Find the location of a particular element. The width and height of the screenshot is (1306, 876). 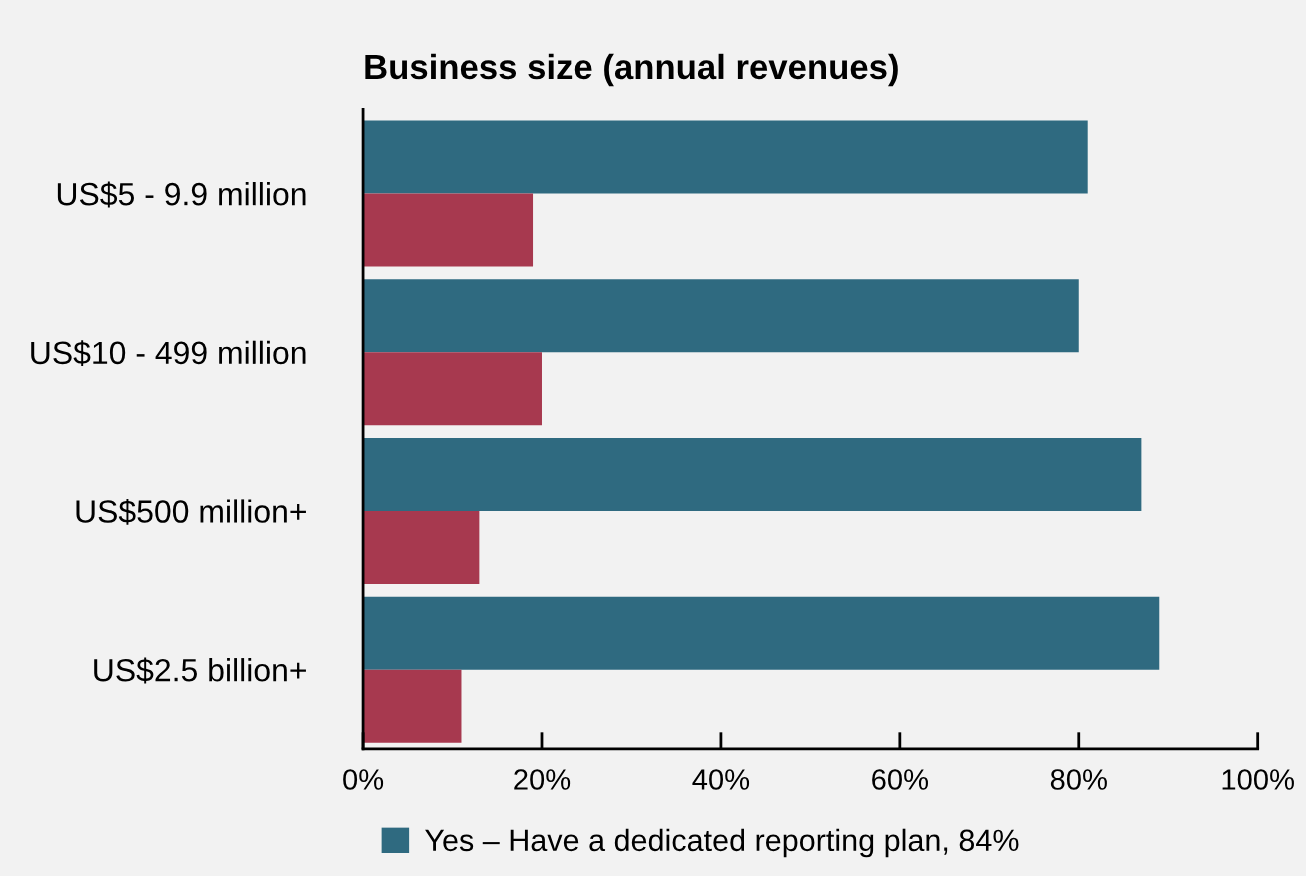

legend-label: Yes – Have a dedicated reporting plan, 84% is located at coordinates (722, 843).